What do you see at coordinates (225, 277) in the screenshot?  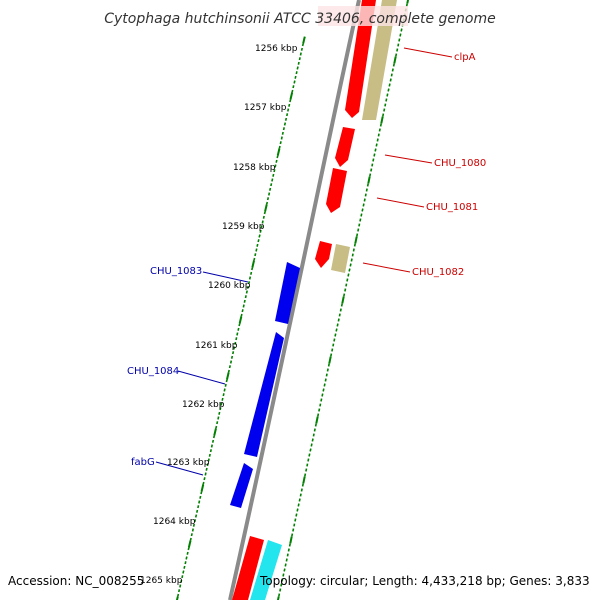 I see `CHU_1083-leader` at bounding box center [225, 277].